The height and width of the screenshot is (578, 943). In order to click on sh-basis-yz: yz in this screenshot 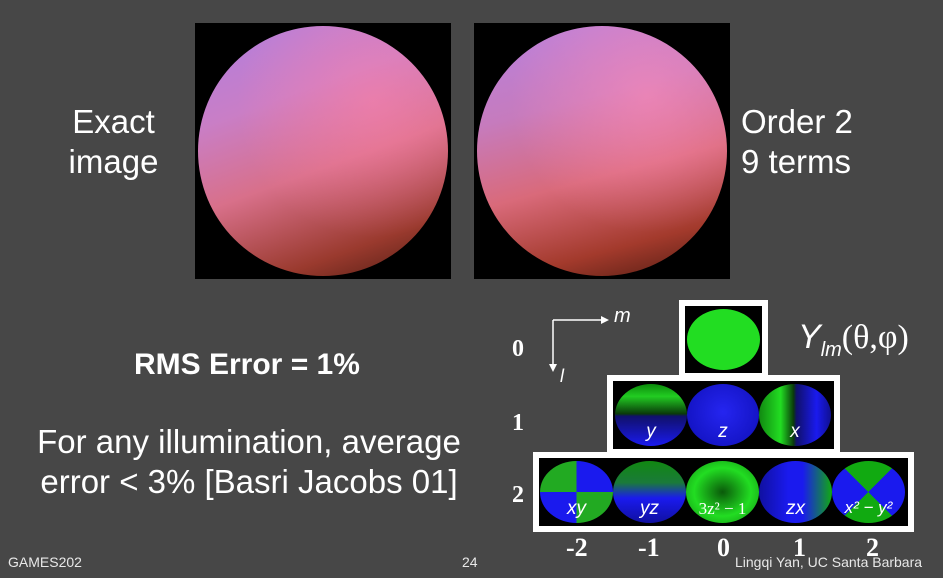, I will do `click(649, 492)`.